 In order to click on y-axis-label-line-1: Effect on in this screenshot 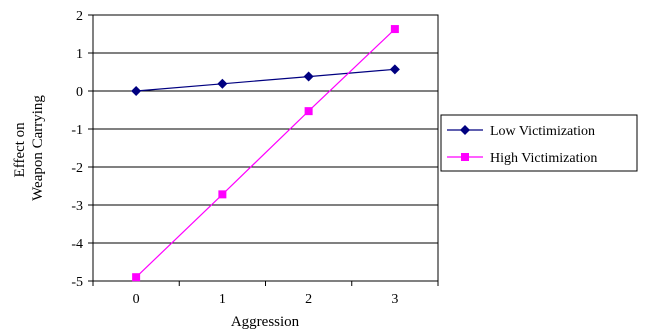, I will do `click(20, 150)`.